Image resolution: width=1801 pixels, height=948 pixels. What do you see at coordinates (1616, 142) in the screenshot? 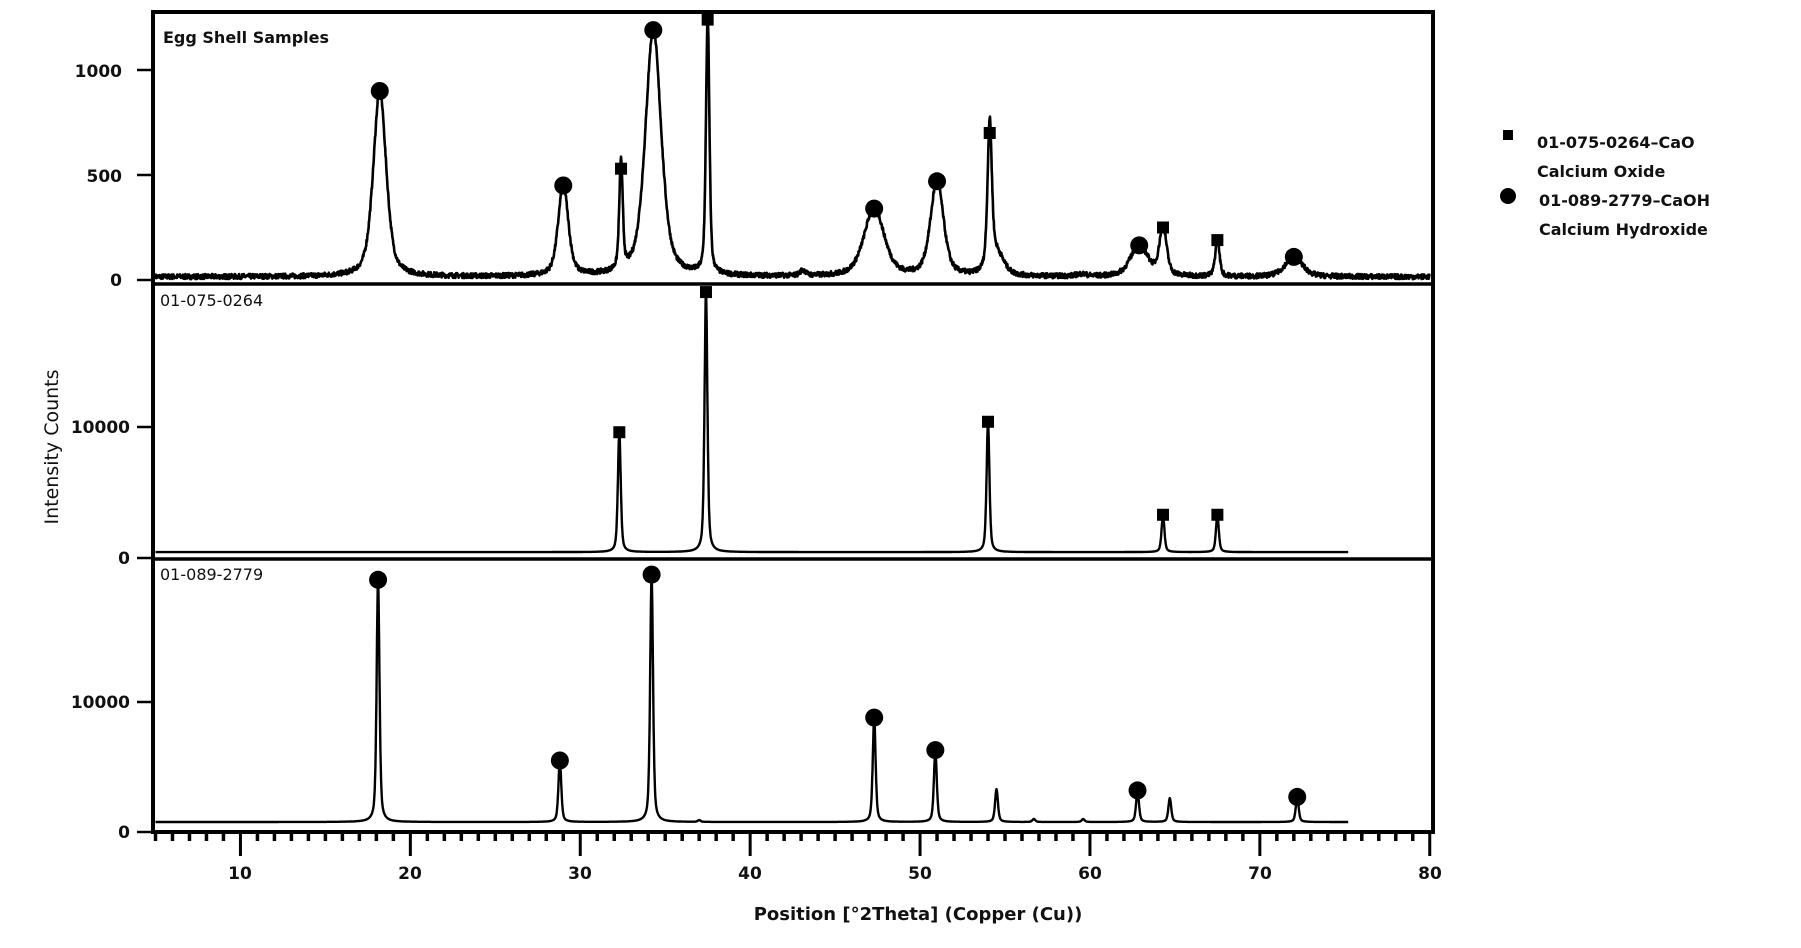
I see `legend-cao-code: 01-075-0264–CaO` at bounding box center [1616, 142].